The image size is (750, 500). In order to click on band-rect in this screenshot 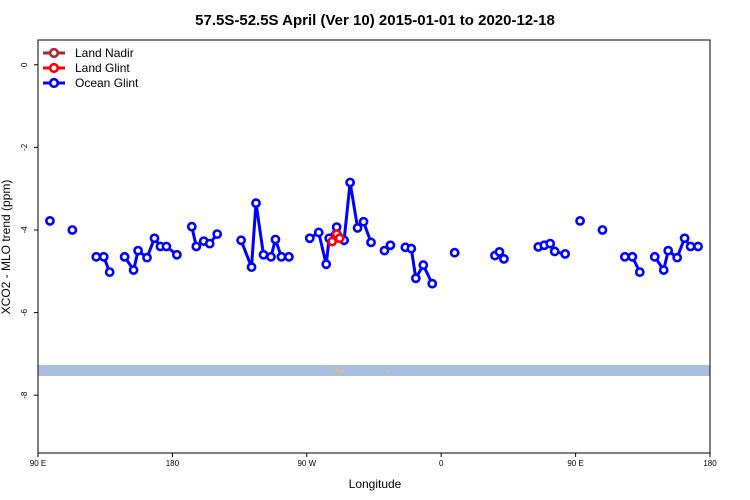, I will do `click(374, 370)`.